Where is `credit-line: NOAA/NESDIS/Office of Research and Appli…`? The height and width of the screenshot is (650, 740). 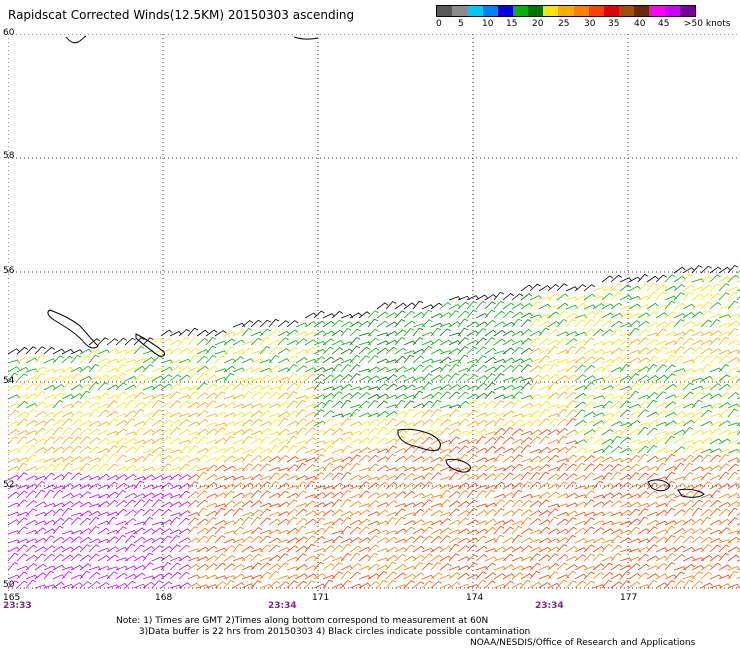
credit-line: NOAA/NESDIS/Office of Research and Appli… is located at coordinates (583, 643).